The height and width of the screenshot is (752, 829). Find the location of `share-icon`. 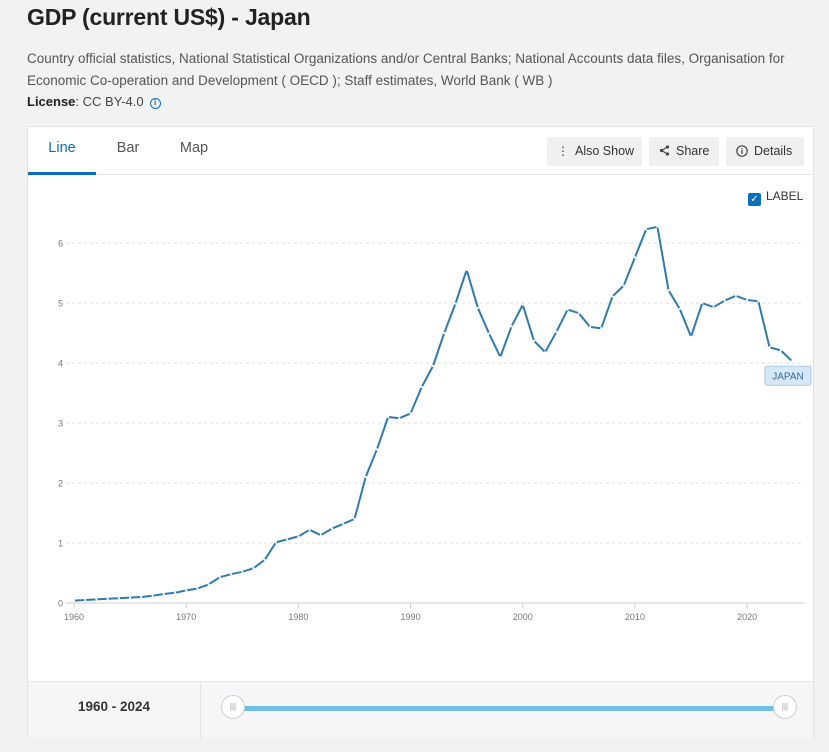

share-icon is located at coordinates (664, 151).